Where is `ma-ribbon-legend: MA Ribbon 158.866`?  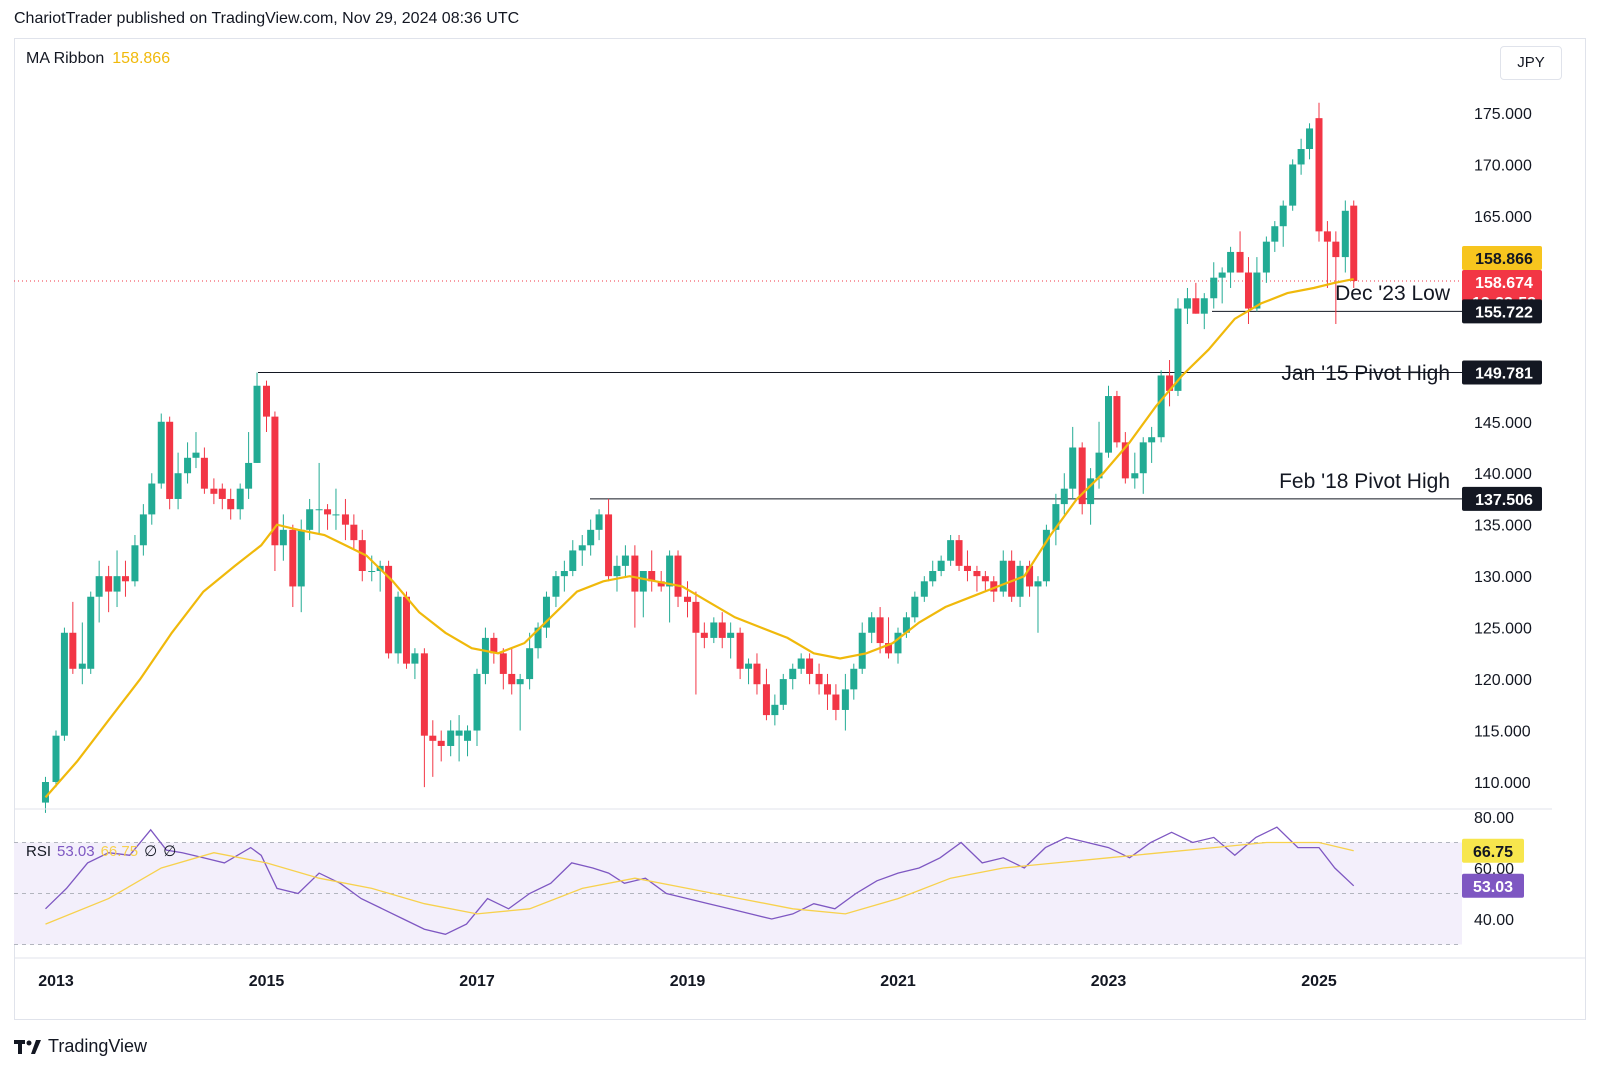 ma-ribbon-legend: MA Ribbon 158.866 is located at coordinates (98, 59).